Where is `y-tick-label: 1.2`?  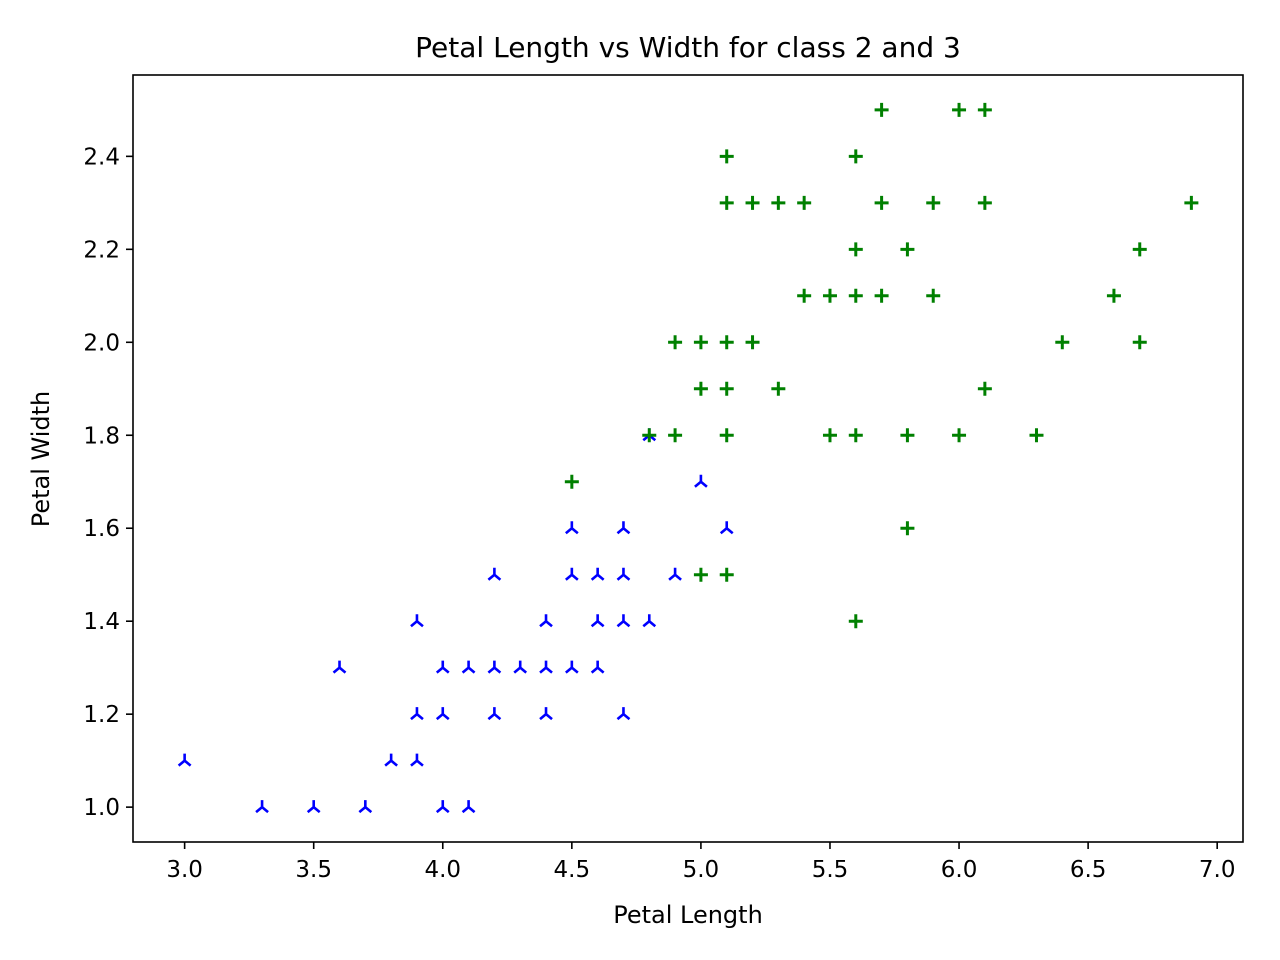
y-tick-label: 1.2 is located at coordinates (101, 715).